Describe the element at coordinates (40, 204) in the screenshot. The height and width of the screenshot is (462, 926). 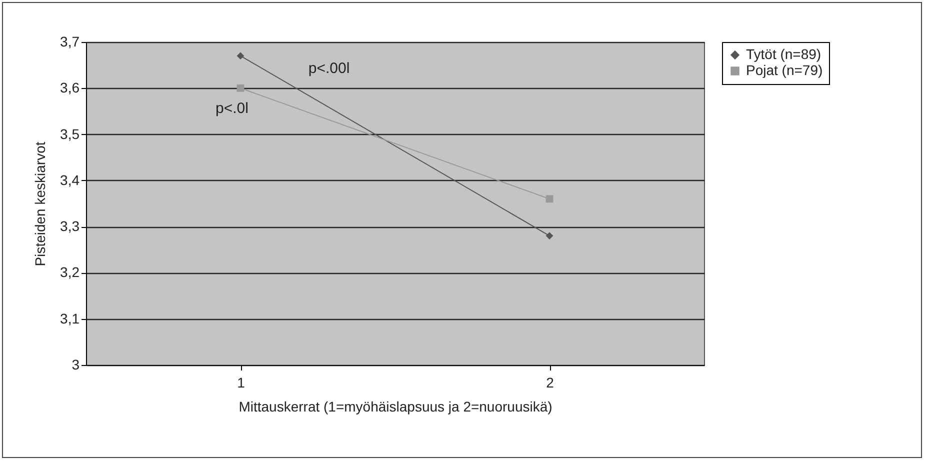
I see `y-axis-title: Pisteiden keskiarvot` at that location.